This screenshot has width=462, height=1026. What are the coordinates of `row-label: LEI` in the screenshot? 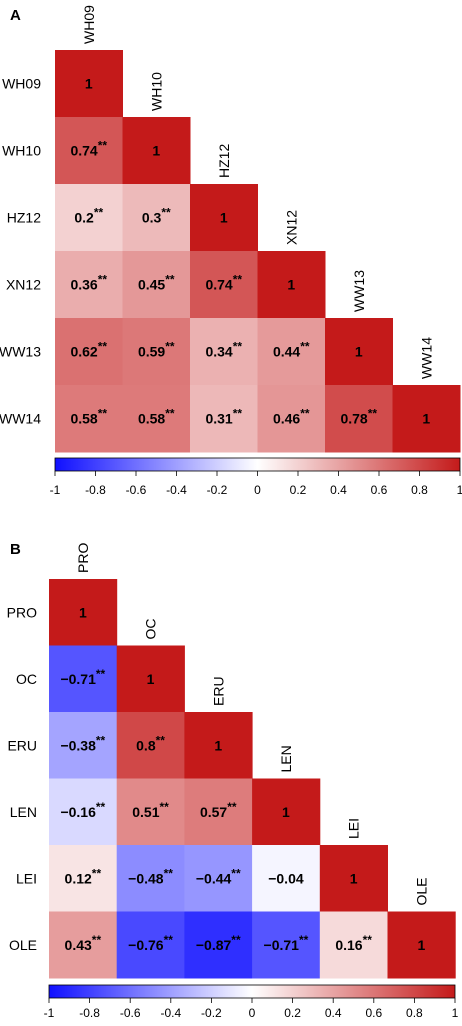 It's located at (26, 878).